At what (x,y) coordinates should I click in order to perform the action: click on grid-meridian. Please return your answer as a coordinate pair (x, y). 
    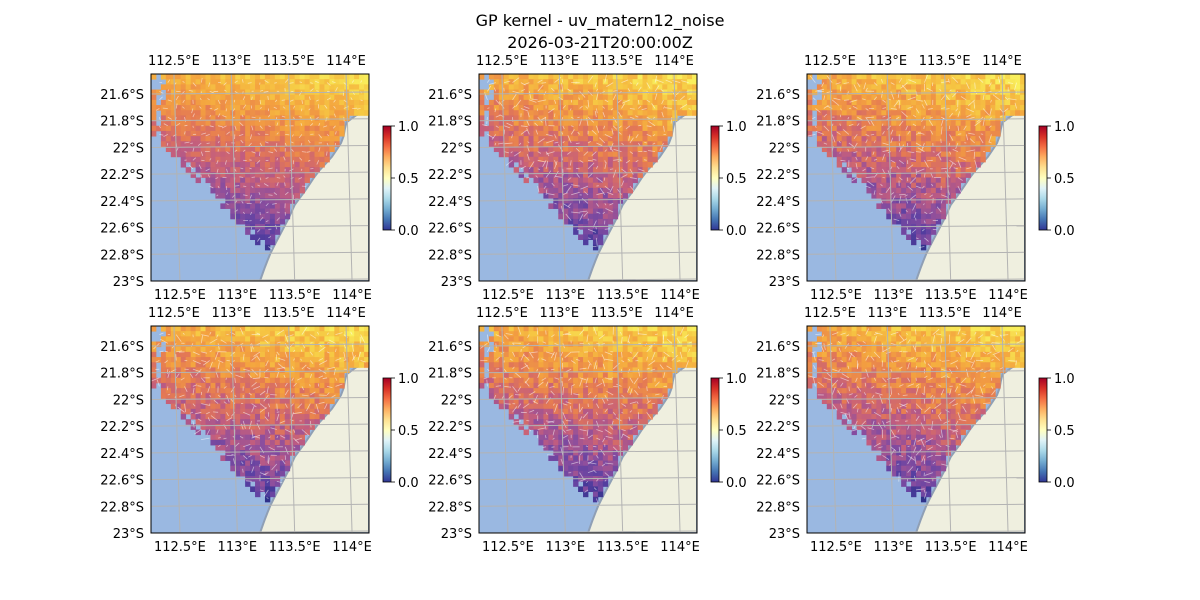
    Looking at the image, I should click on (890, 177).